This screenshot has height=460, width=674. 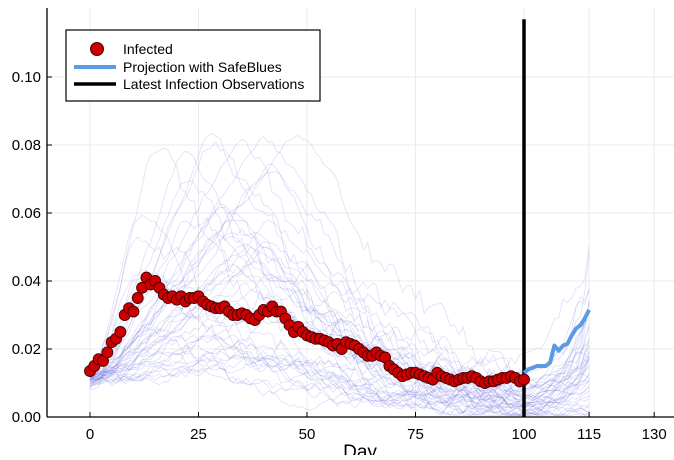 What do you see at coordinates (307, 434) in the screenshot?
I see `x-tick-label: 50` at bounding box center [307, 434].